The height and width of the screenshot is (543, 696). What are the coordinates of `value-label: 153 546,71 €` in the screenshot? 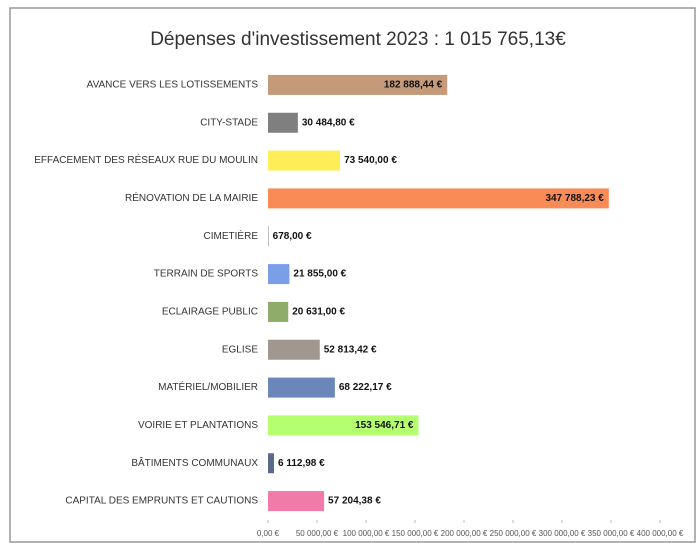 It's located at (384, 425).